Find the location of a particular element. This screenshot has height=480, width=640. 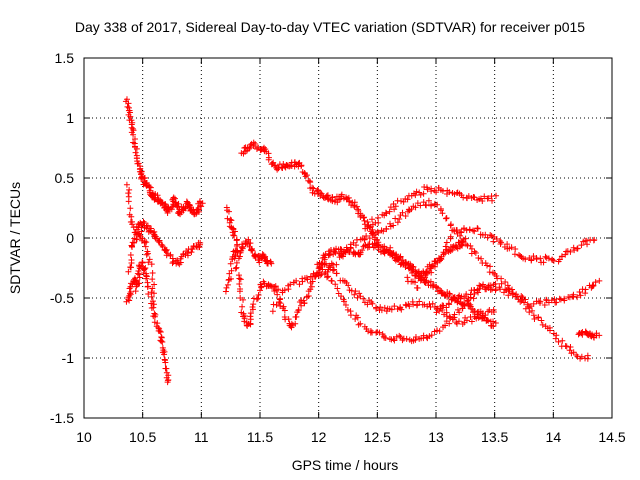

x-tick-label: 14.5 is located at coordinates (611, 437).